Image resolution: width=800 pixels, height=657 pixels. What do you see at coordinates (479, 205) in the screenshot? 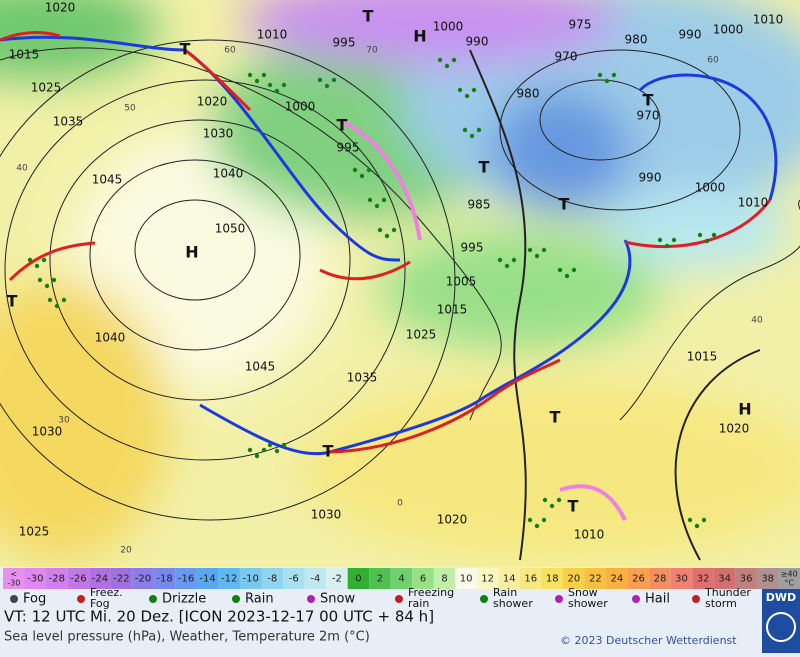
I see `pressure-label: 985` at bounding box center [479, 205].